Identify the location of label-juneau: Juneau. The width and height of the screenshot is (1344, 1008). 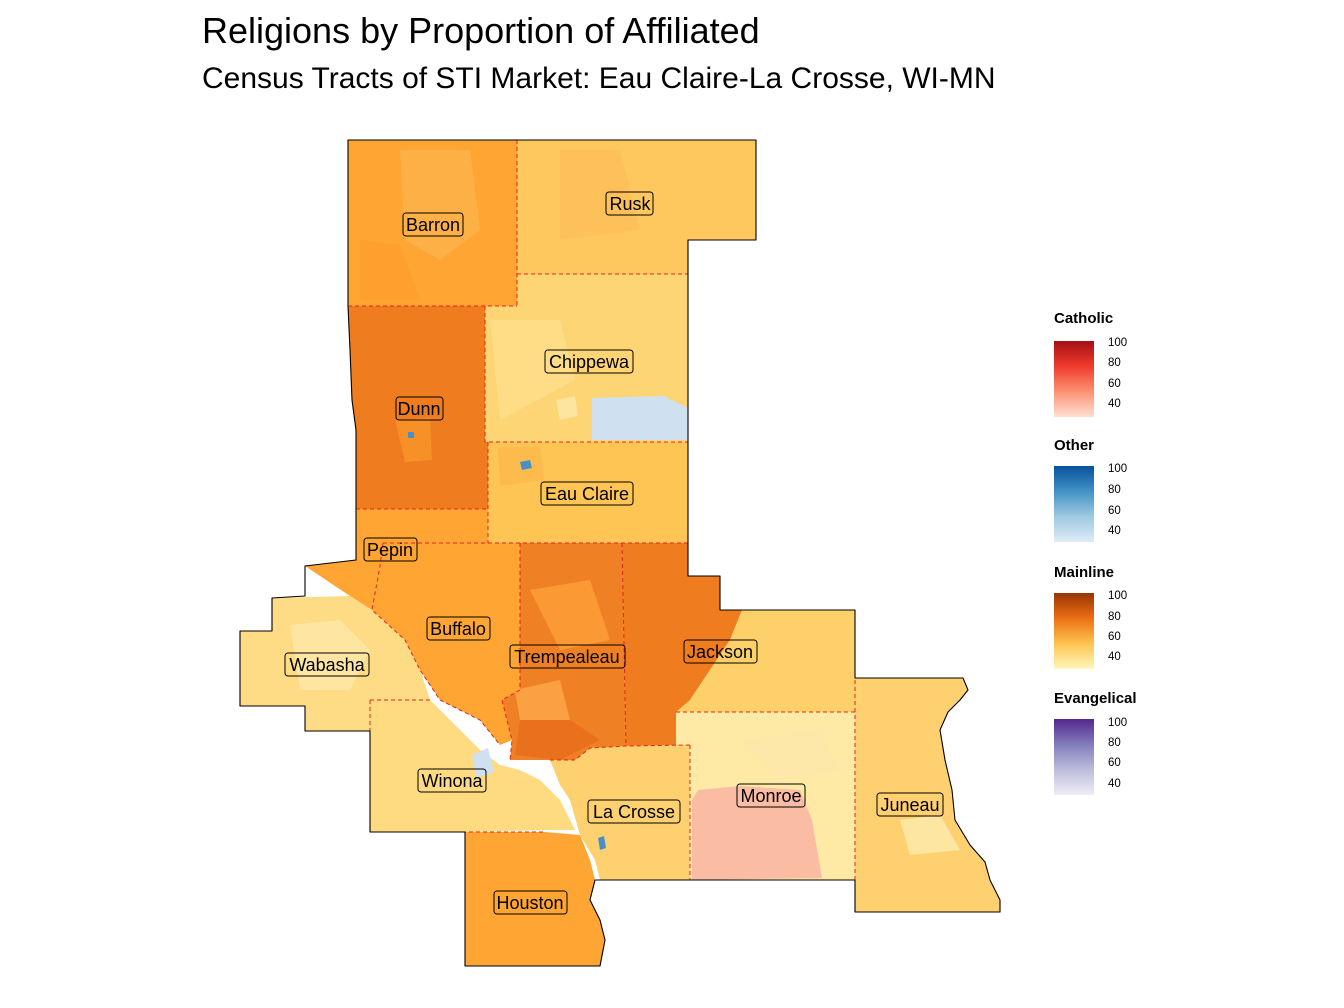
(910, 804).